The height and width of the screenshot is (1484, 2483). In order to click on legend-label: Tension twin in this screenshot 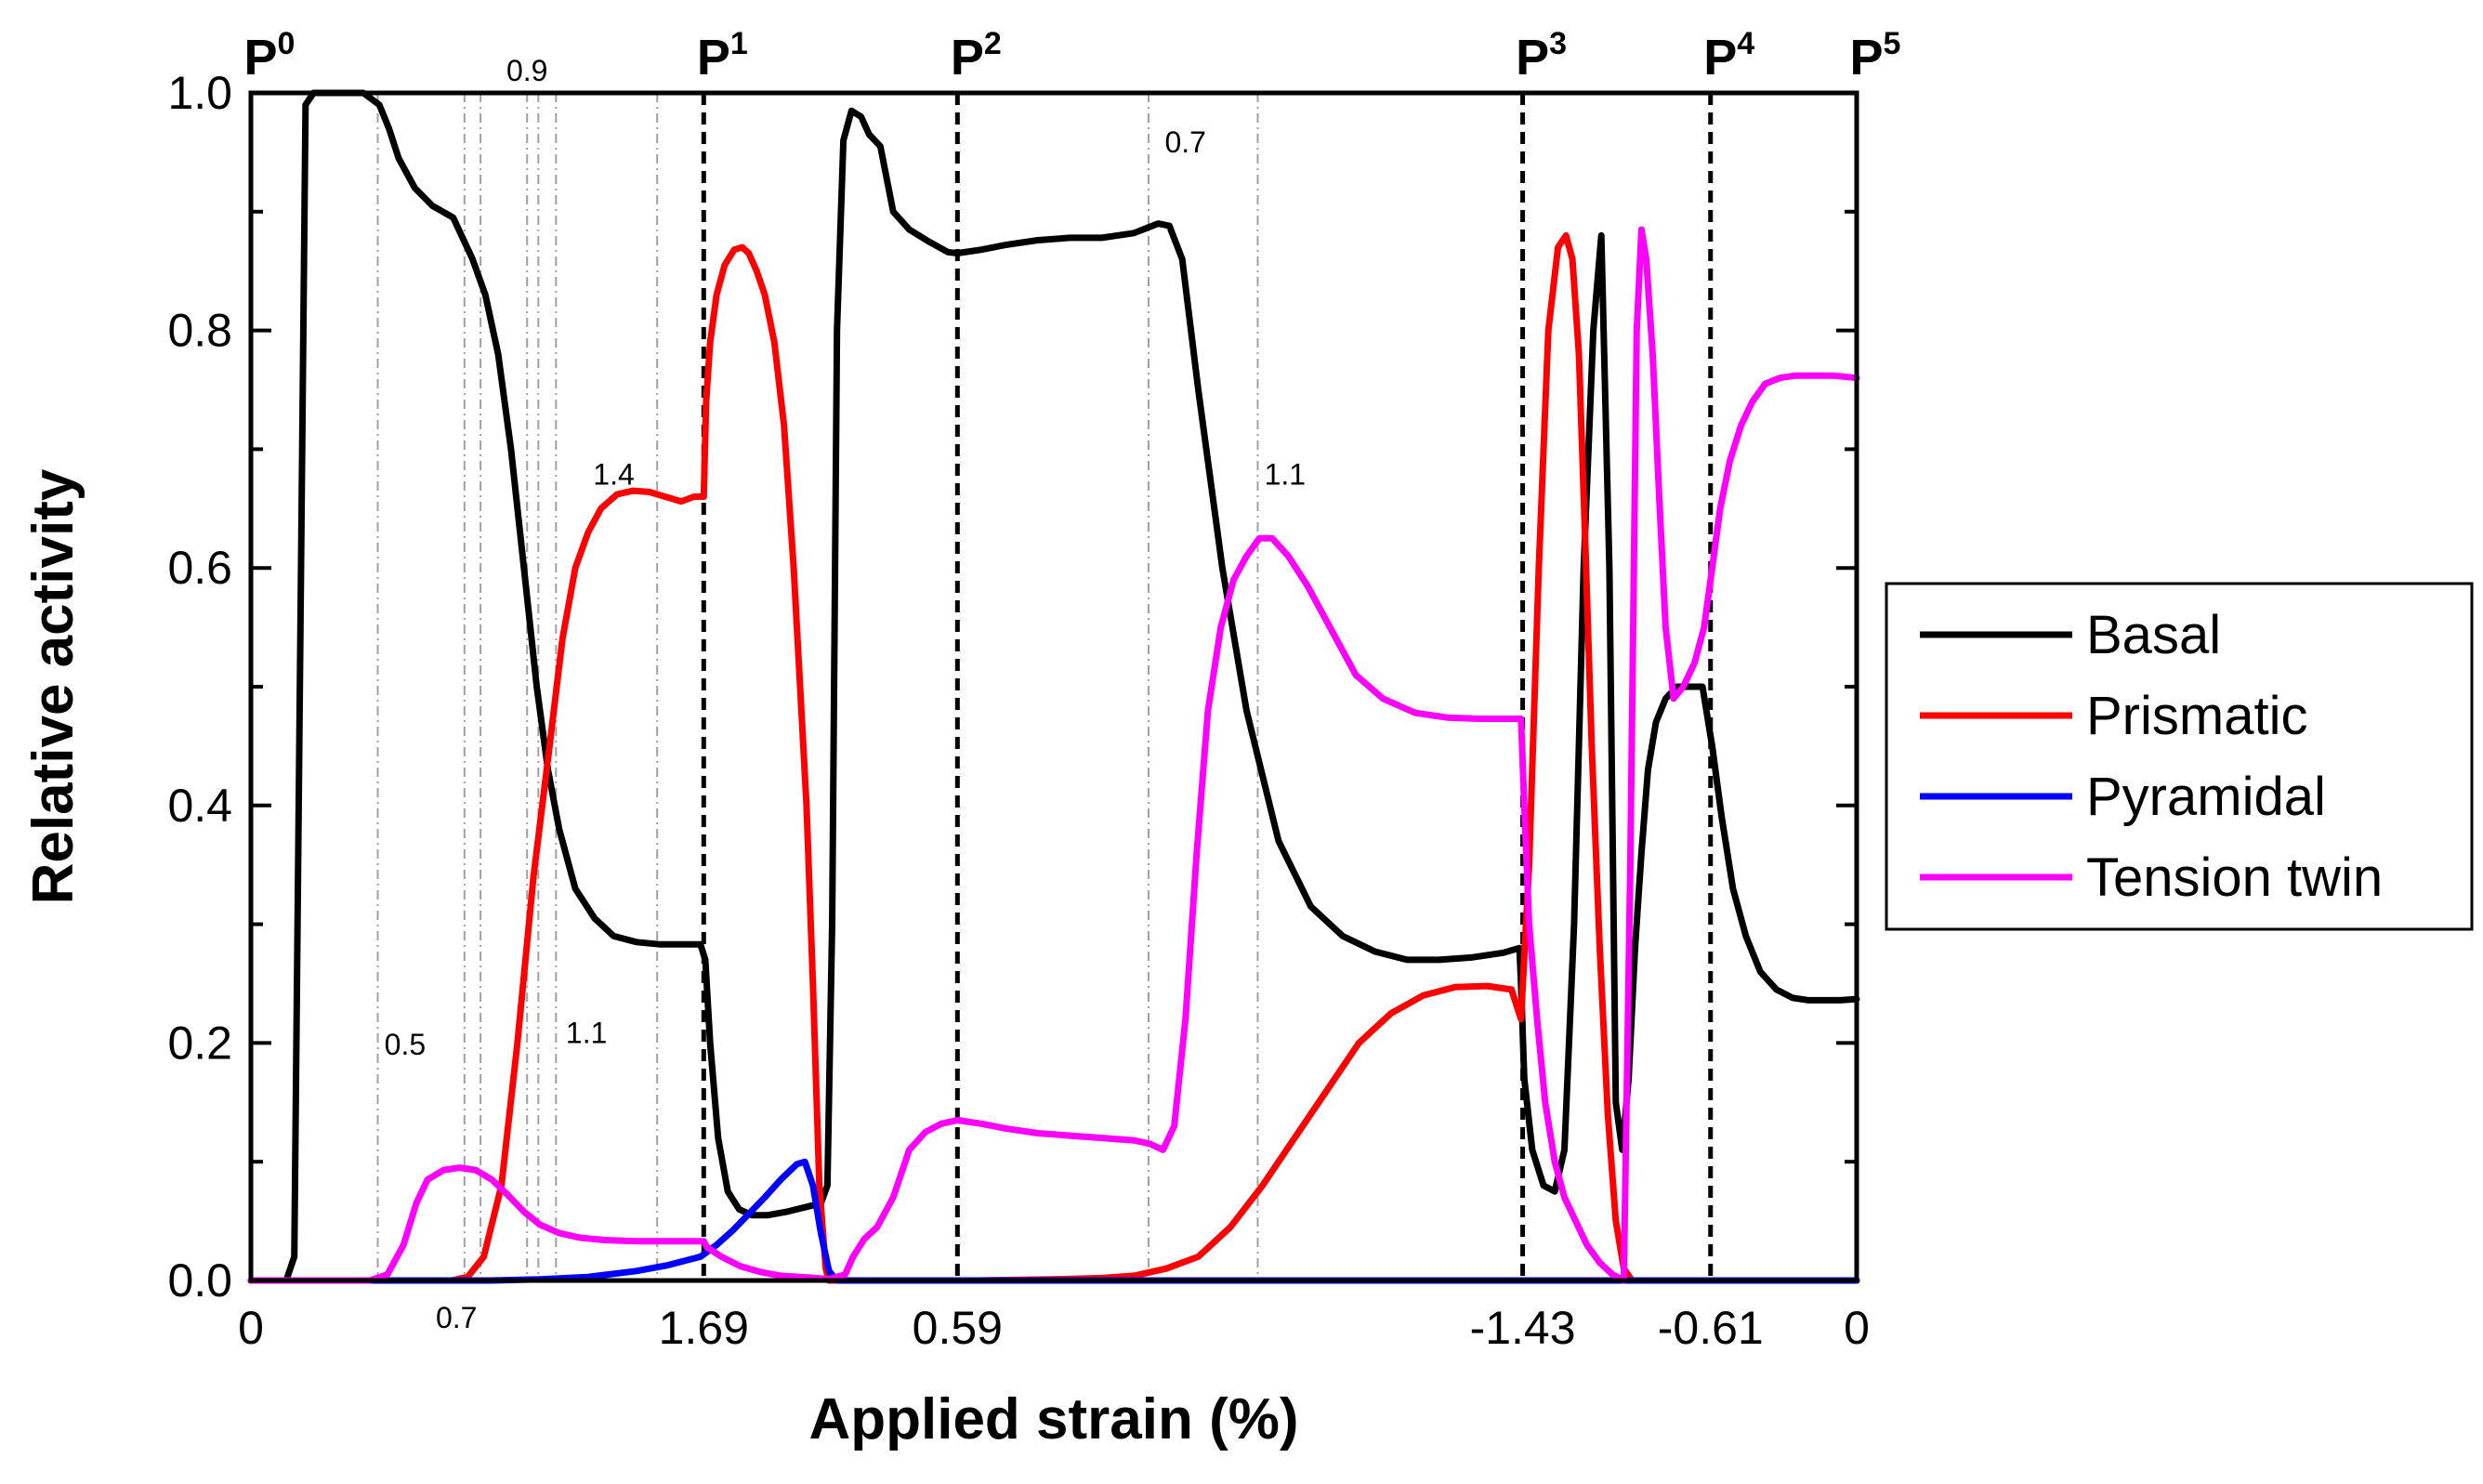, I will do `click(2234, 877)`.